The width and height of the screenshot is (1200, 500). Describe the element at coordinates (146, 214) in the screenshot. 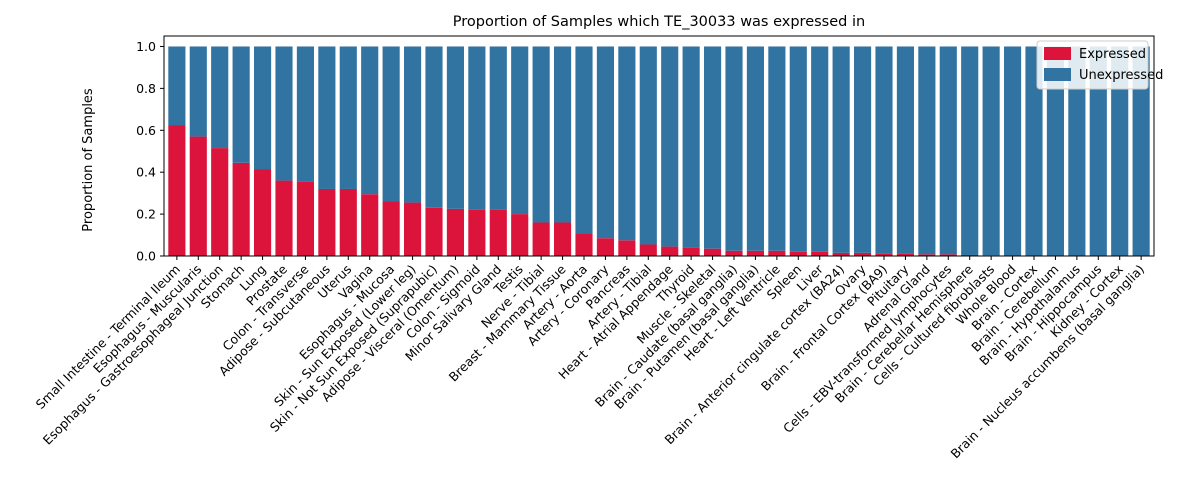

I see `y-tick-label-1: 0.2` at that location.